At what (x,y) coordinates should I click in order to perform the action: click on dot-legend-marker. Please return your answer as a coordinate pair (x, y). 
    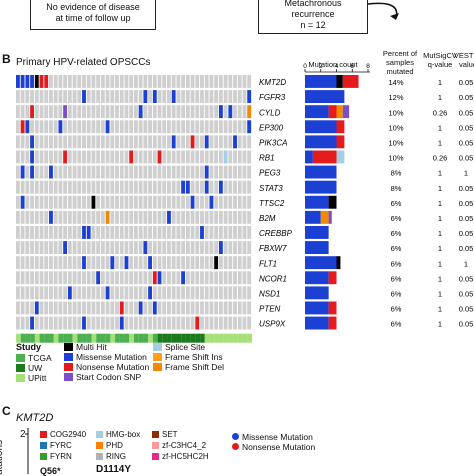
    Looking at the image, I should click on (235, 446).